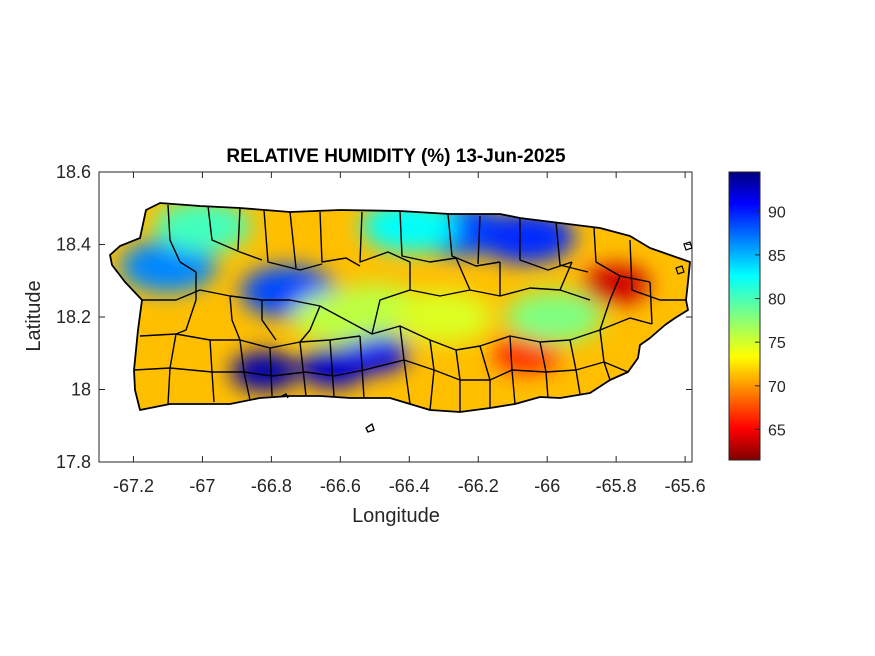 This screenshot has width=875, height=656. Describe the element at coordinates (777, 256) in the screenshot. I see `colorbar-tick-label: 85` at that location.